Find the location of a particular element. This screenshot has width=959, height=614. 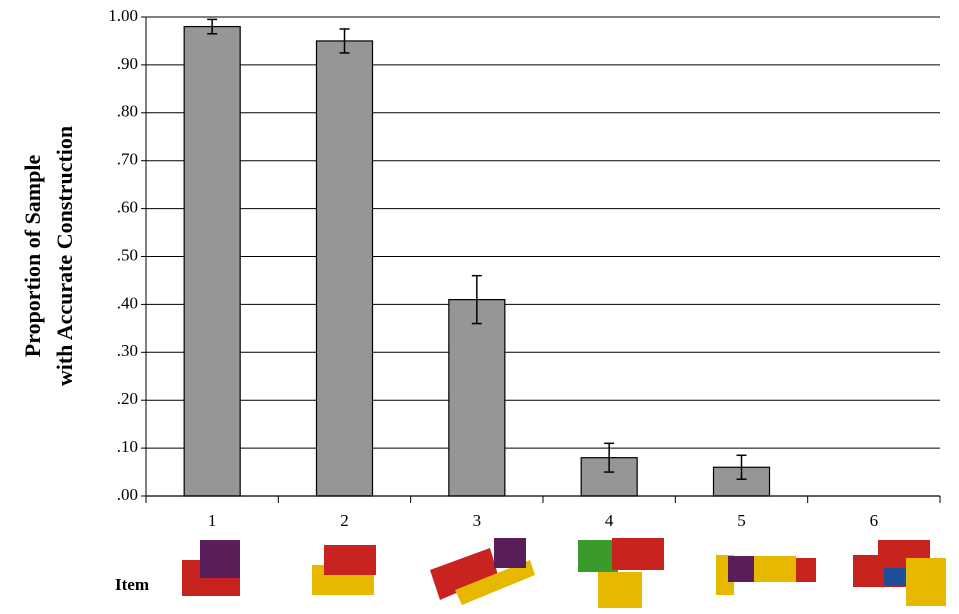

x-axis-title: Item is located at coordinates (132, 584).